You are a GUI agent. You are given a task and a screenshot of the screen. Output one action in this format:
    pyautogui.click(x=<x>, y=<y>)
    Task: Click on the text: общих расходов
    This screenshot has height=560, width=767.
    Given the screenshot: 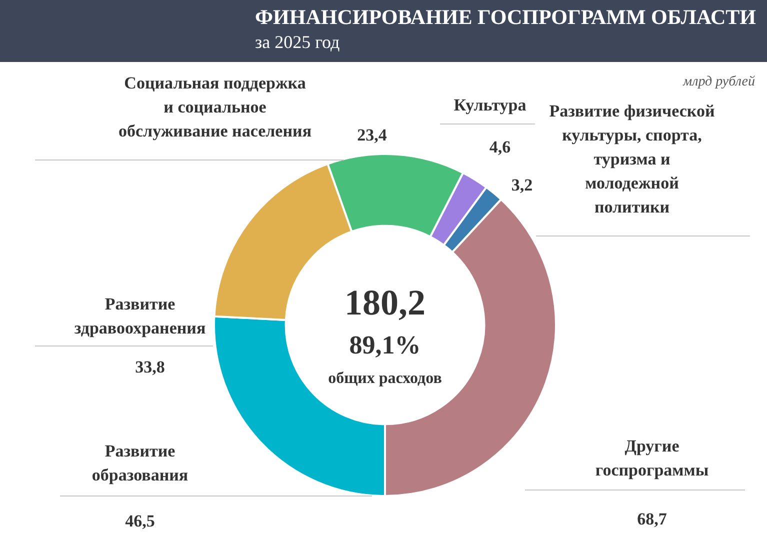 What is the action you would take?
    pyautogui.click(x=385, y=379)
    